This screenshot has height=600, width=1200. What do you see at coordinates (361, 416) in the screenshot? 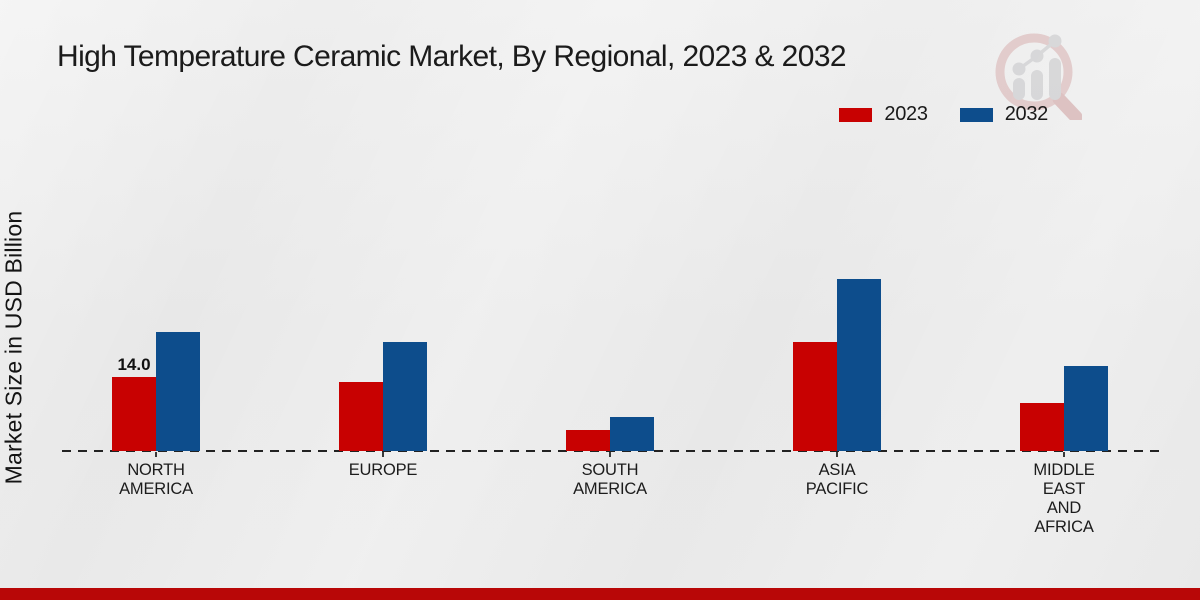
I see `bar-2023-europe` at bounding box center [361, 416].